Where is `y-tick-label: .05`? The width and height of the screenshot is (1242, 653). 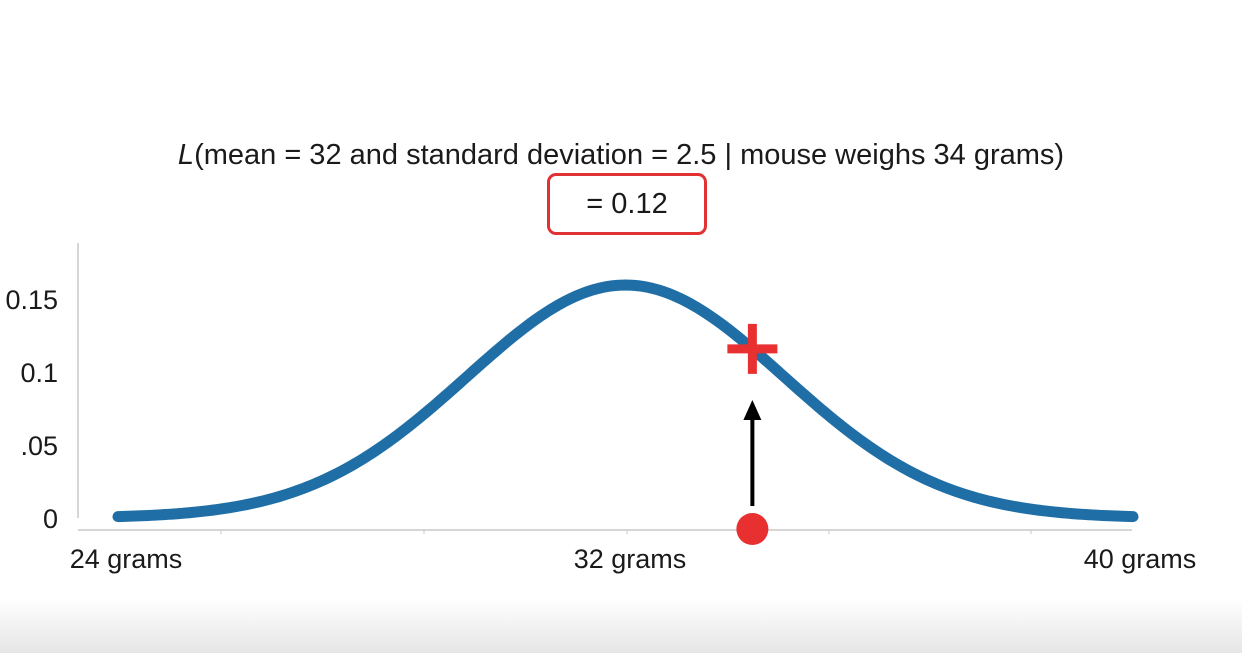 y-tick-label: .05 is located at coordinates (39, 446).